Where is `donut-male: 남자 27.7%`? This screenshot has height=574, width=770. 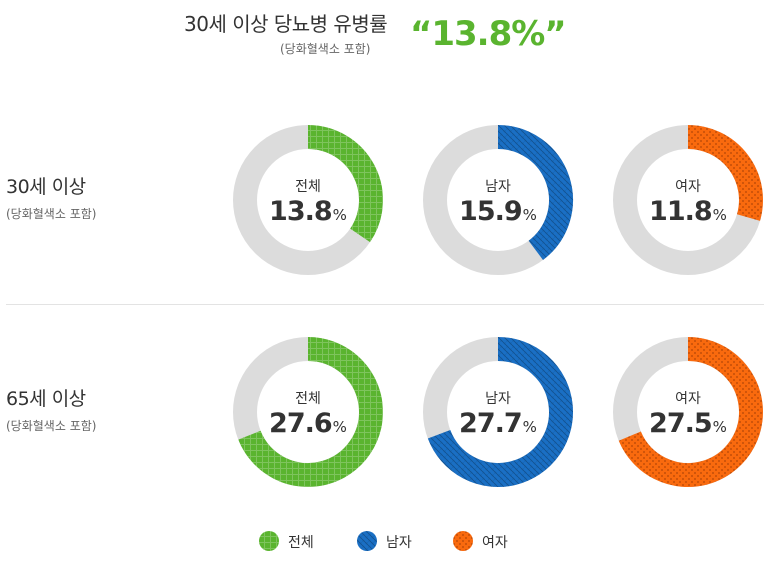
donut-male: 남자 27.7% is located at coordinates (498, 412).